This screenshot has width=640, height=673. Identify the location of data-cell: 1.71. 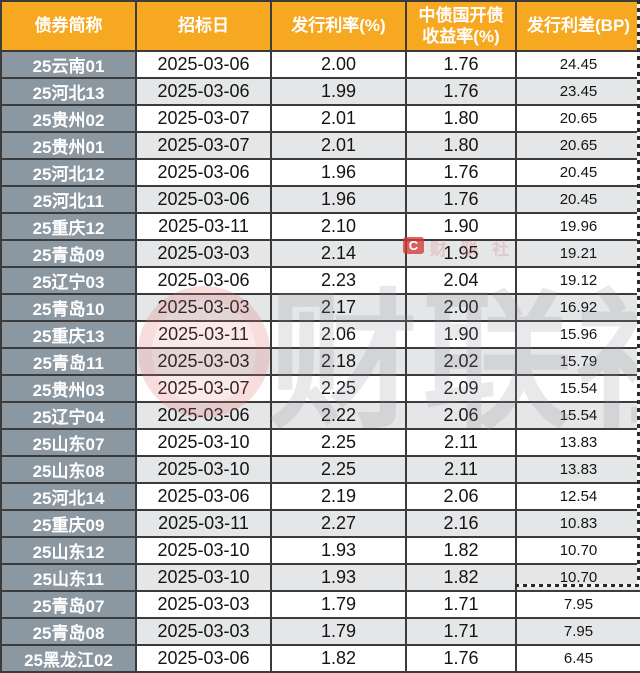
(461, 631).